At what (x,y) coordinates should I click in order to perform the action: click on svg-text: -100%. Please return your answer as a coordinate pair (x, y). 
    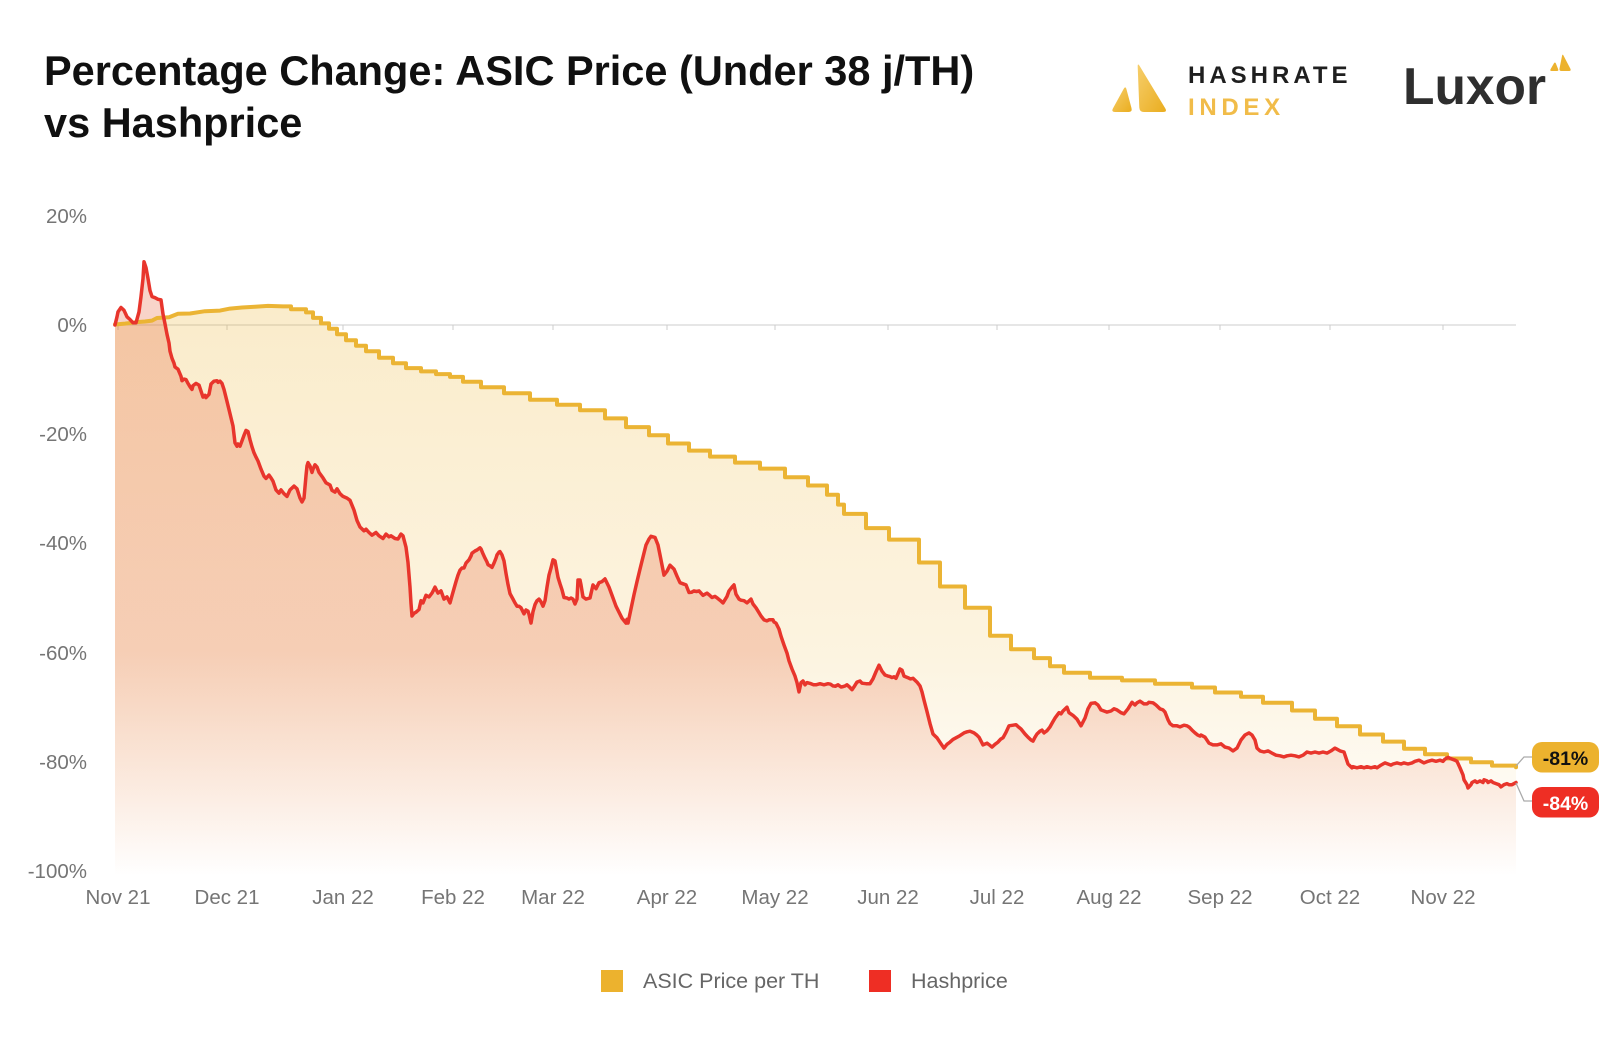
    Looking at the image, I should click on (57, 871).